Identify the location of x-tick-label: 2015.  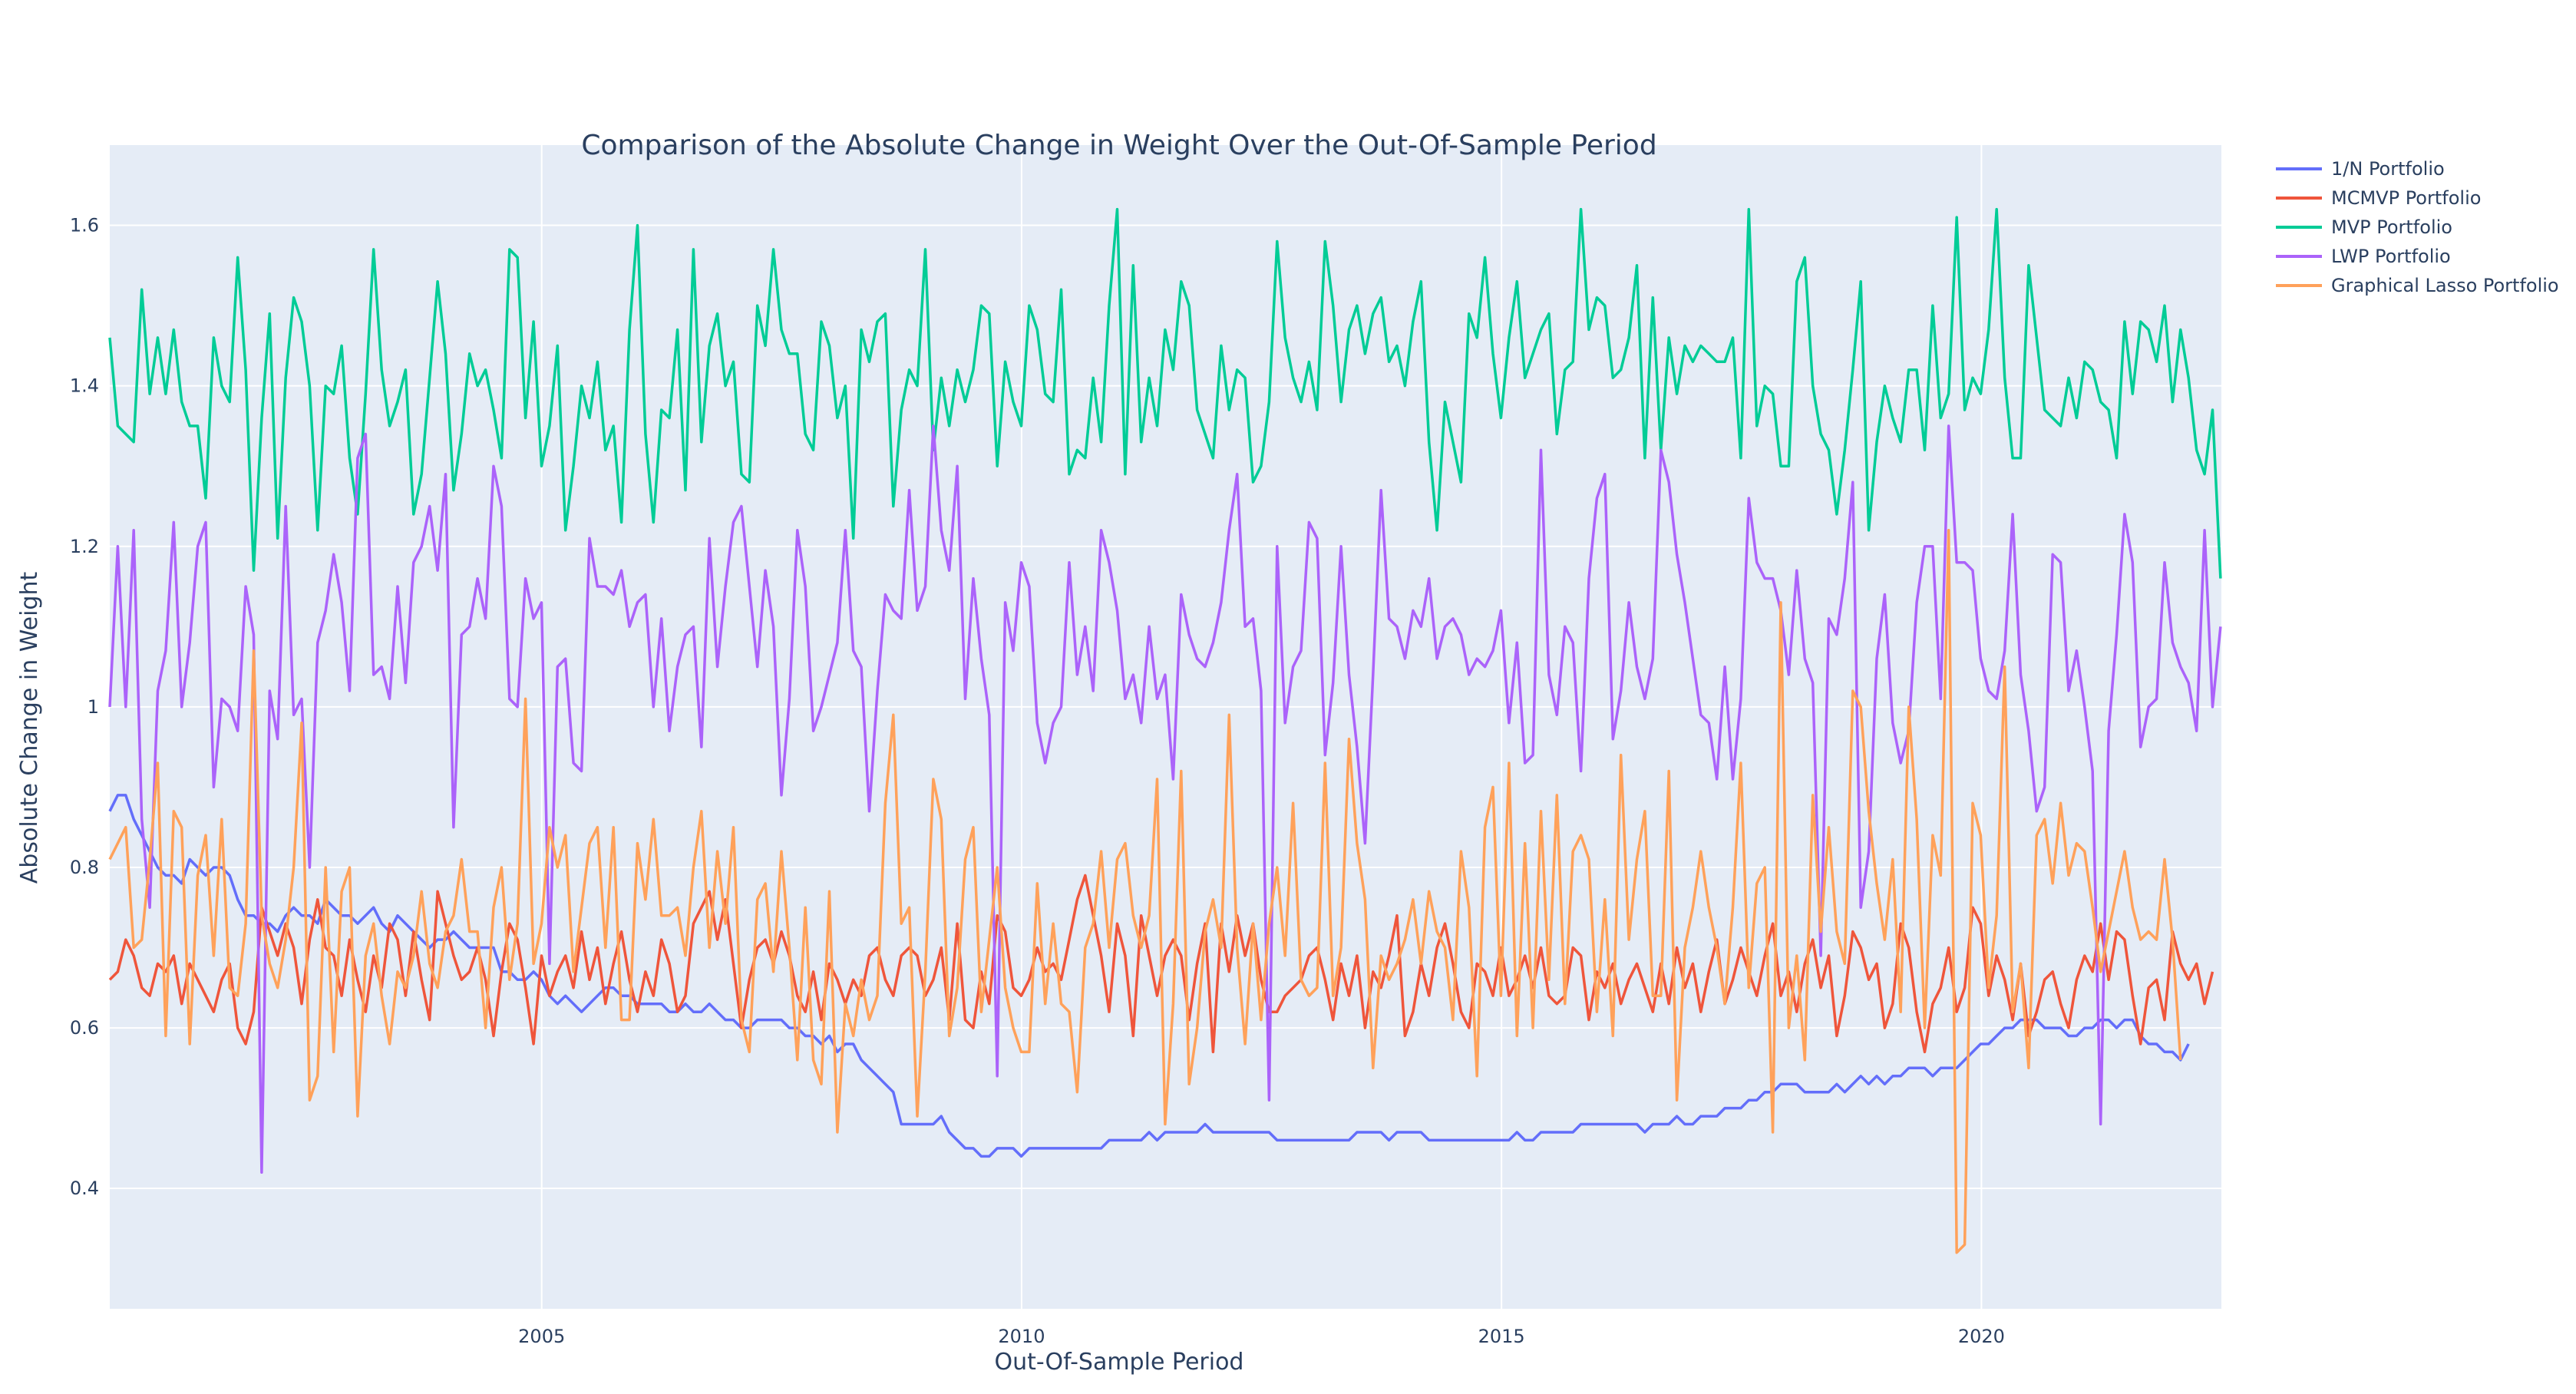
(1501, 1336).